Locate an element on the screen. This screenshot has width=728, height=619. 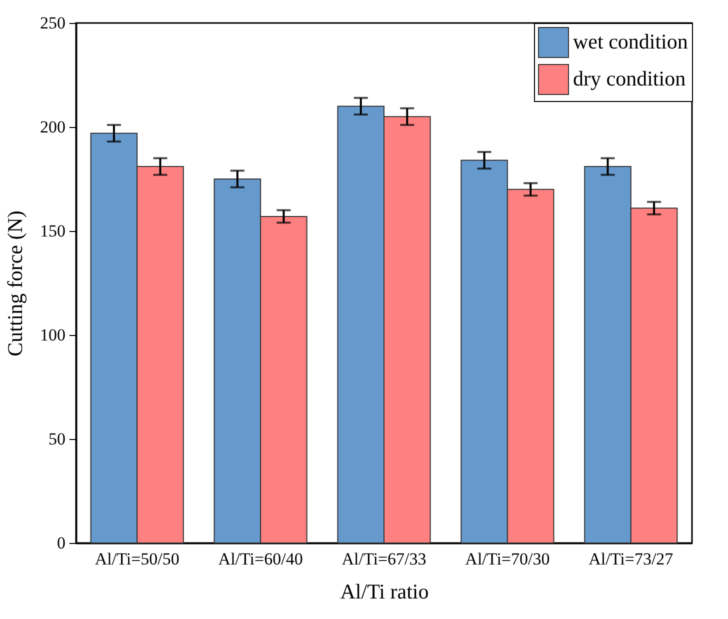
x-tick-label: Al/Ti=67/33 is located at coordinates (384, 559).